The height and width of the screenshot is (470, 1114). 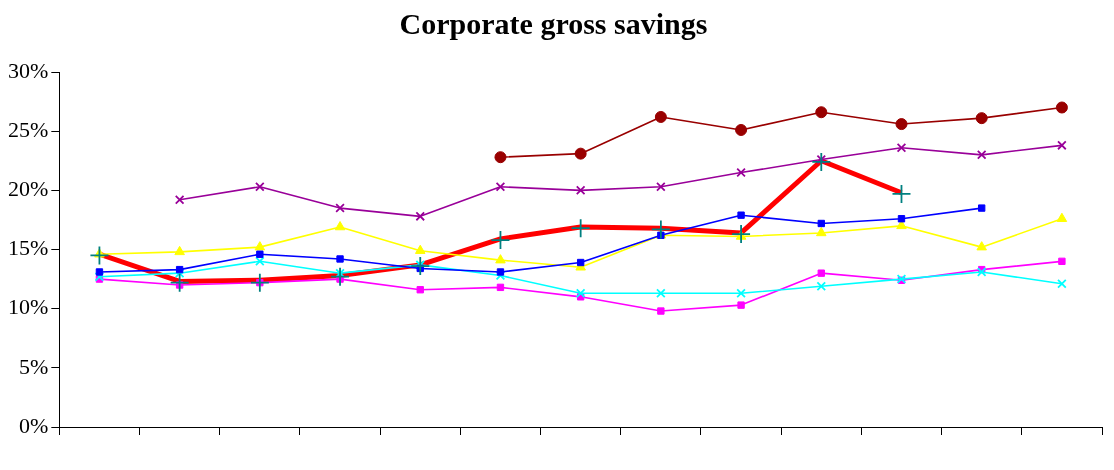 I want to click on y-tick-label: 0%, so click(x=34, y=425).